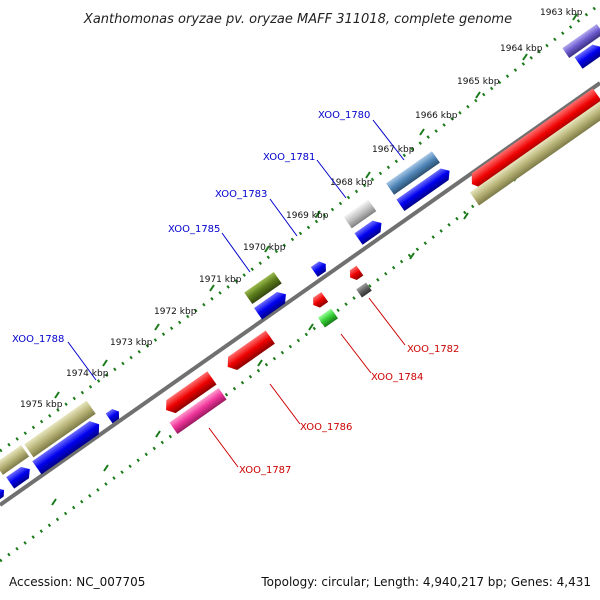  I want to click on gene-block-green, so click(328, 318).